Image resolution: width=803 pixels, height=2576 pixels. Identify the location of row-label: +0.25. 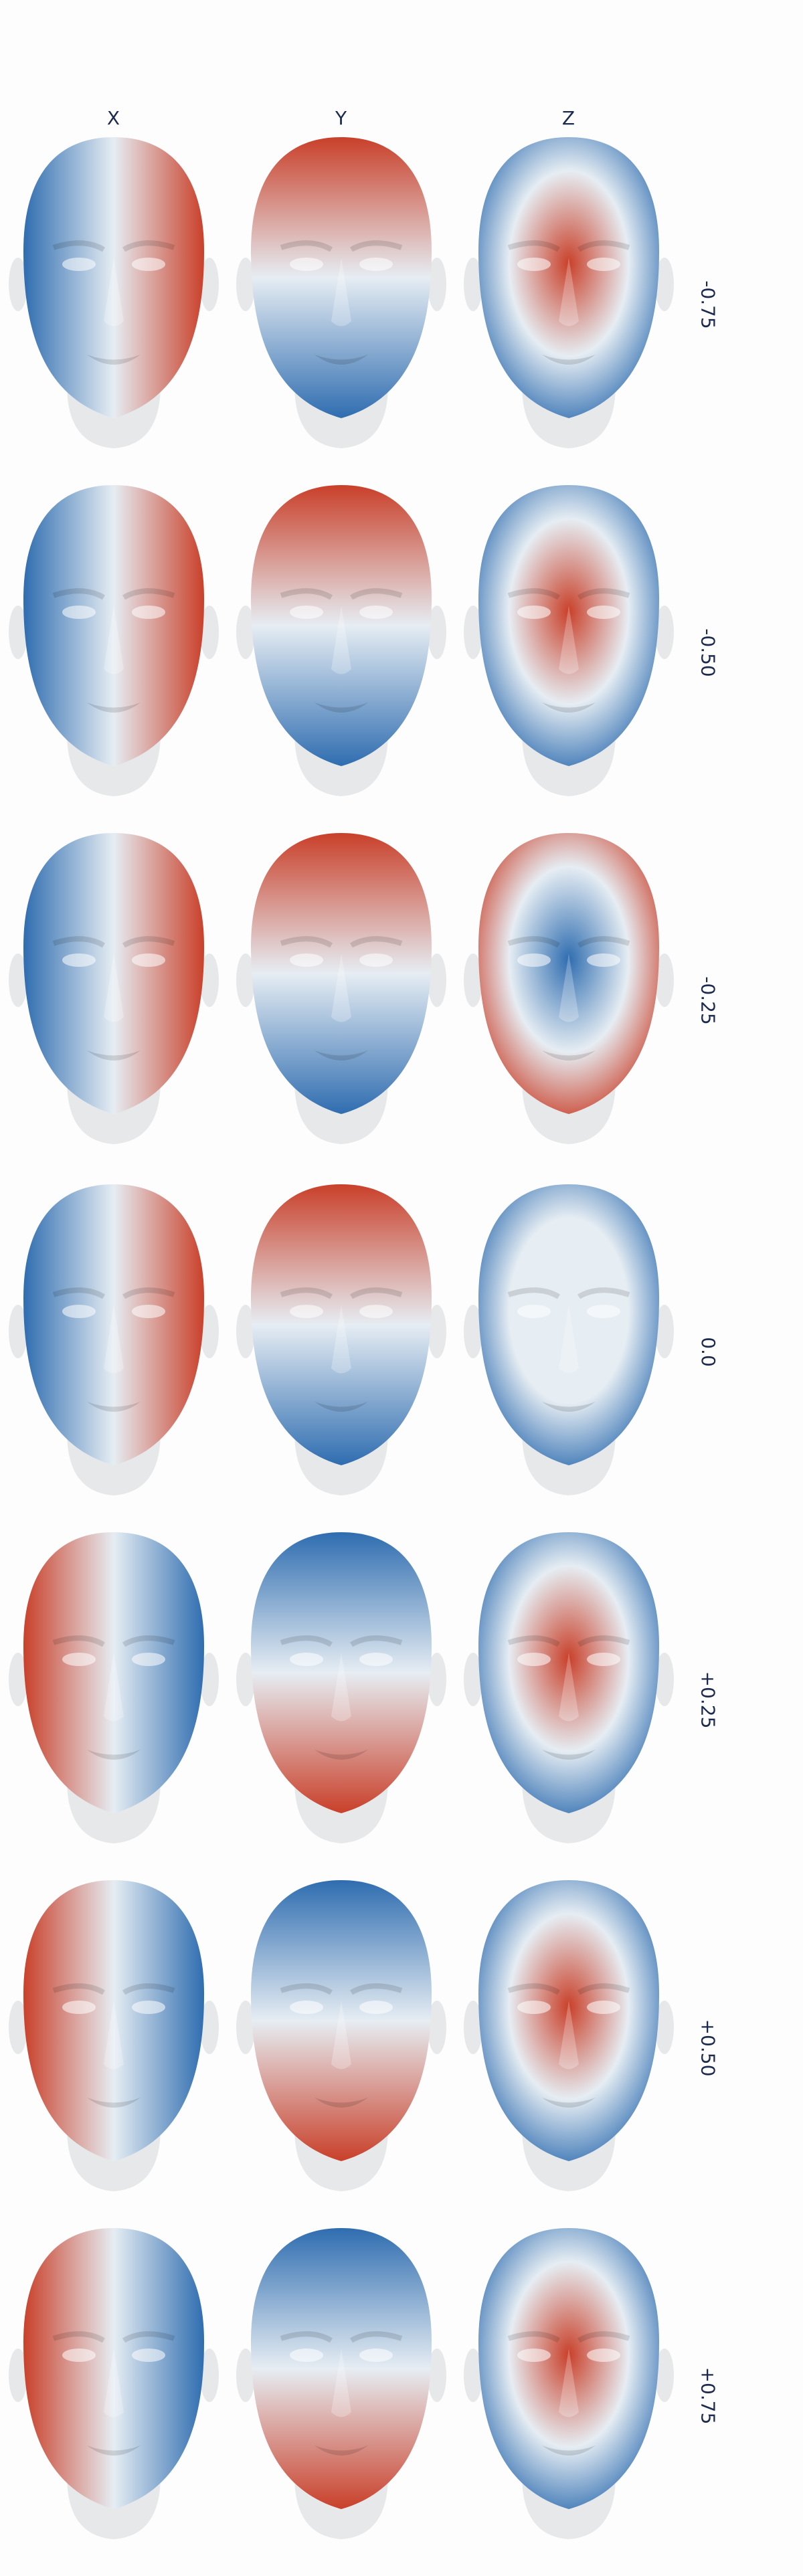
(708, 1699).